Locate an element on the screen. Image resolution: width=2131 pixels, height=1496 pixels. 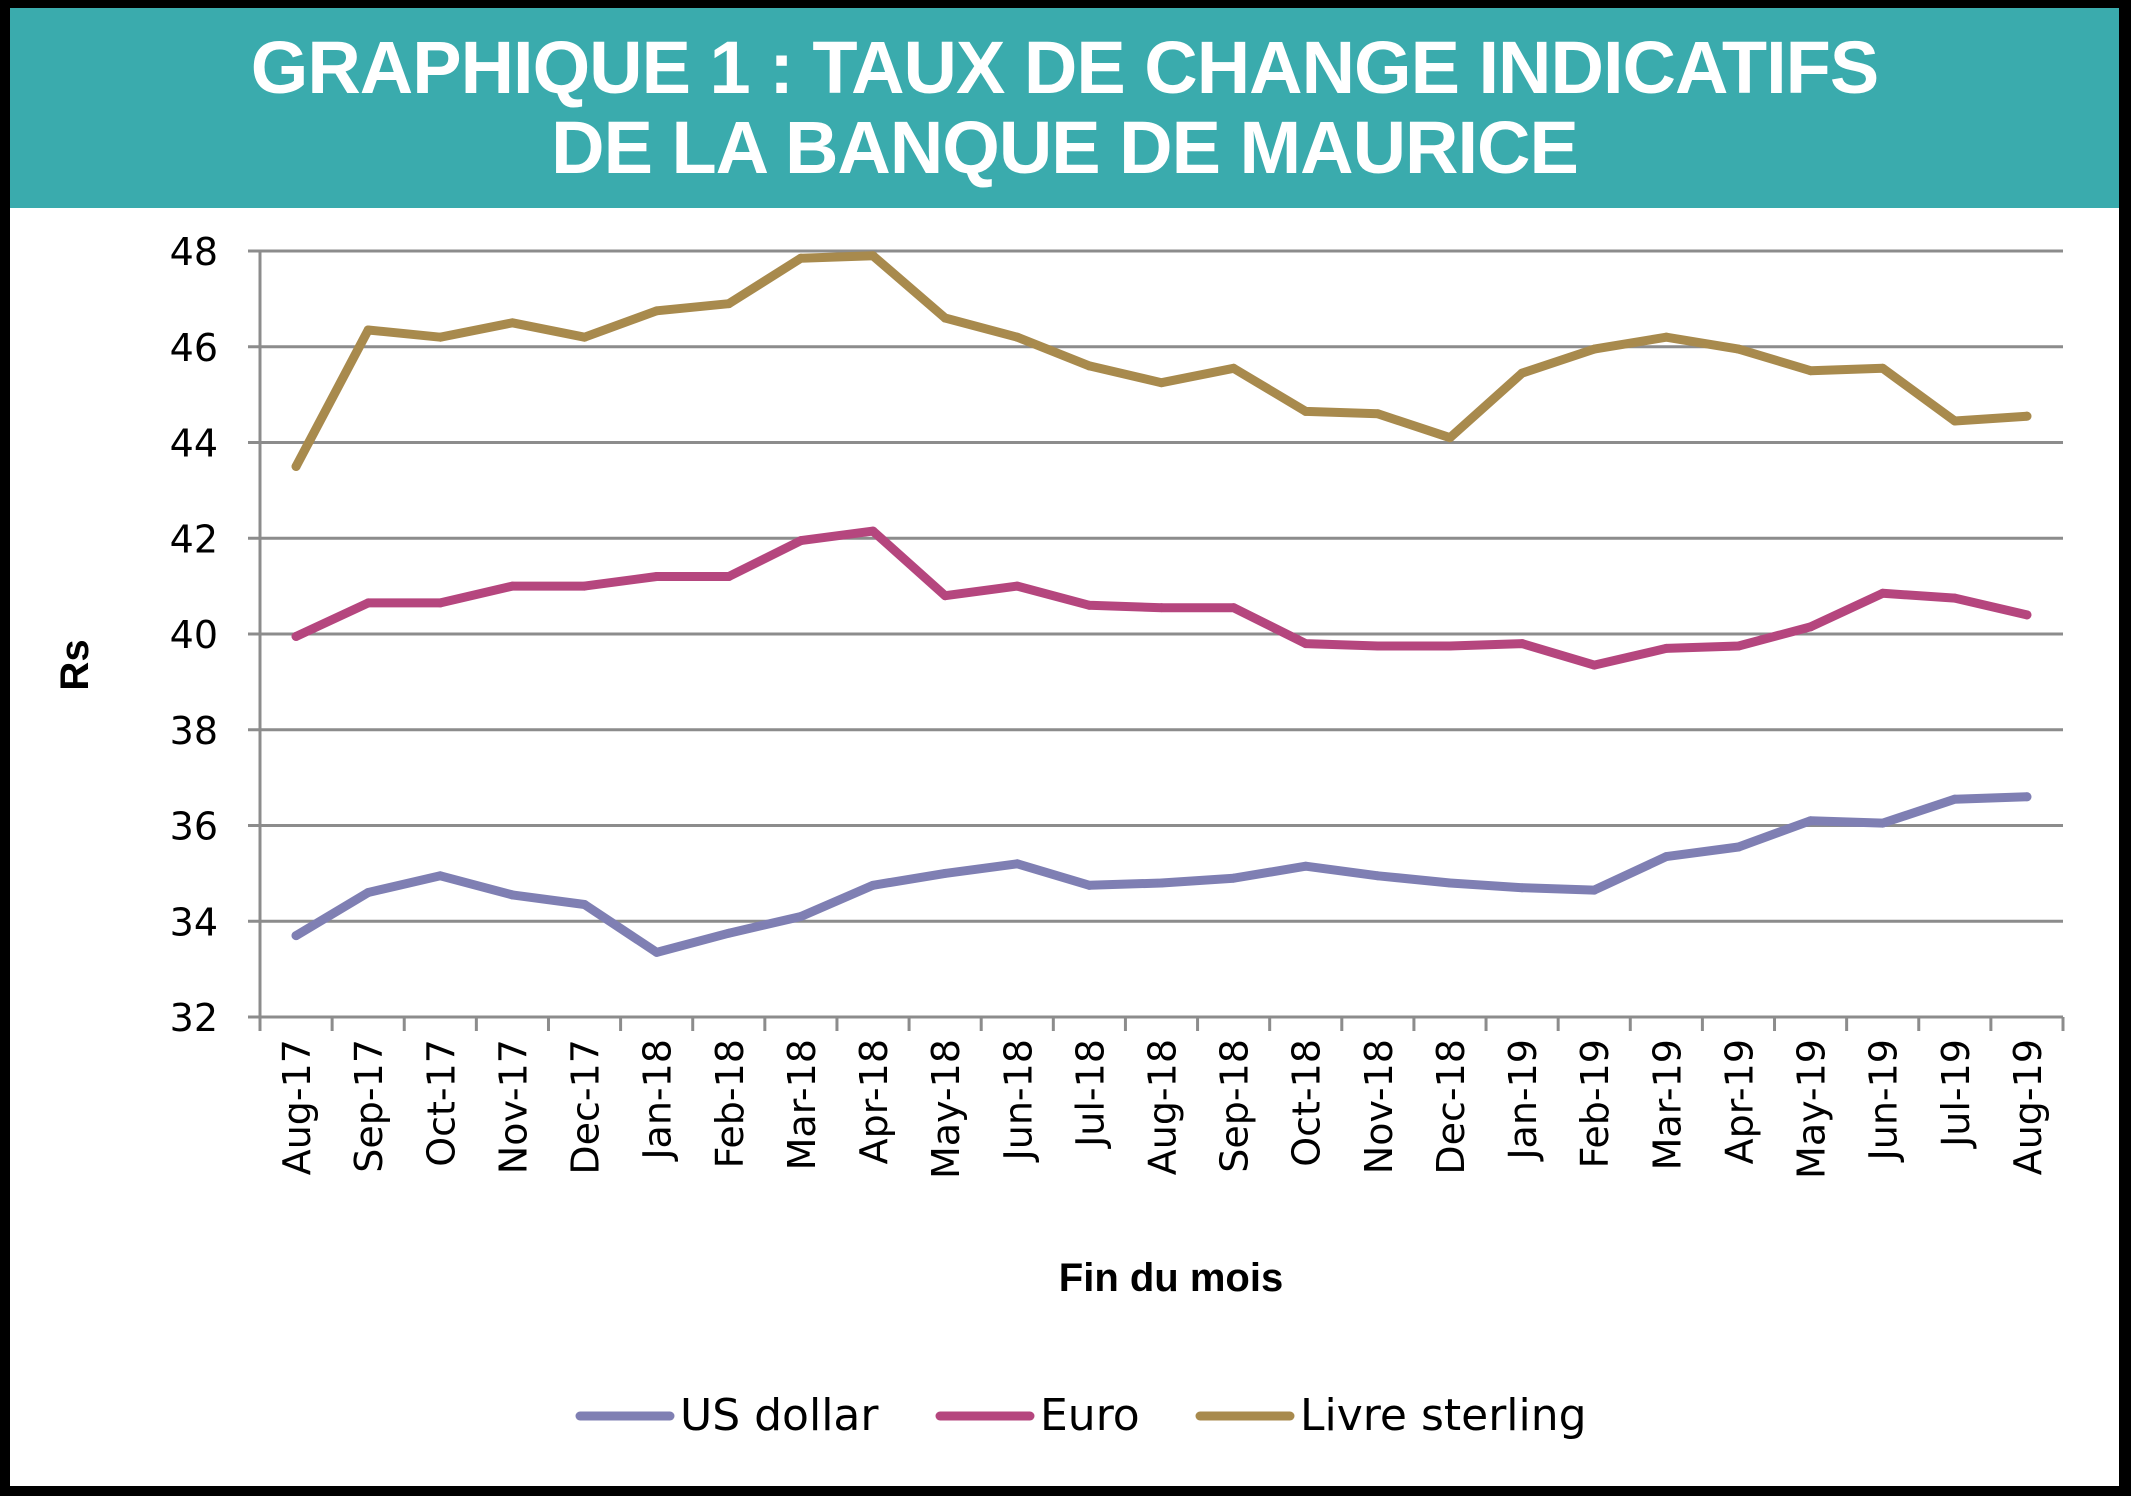
x-tick-label: Mar-18 is located at coordinates (802, 1104).